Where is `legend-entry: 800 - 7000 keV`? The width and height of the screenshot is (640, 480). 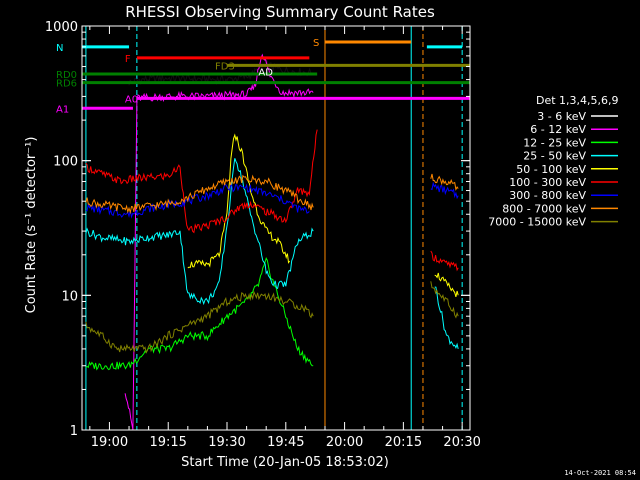 legend-entry: 800 - 7000 keV is located at coordinates (544, 208).